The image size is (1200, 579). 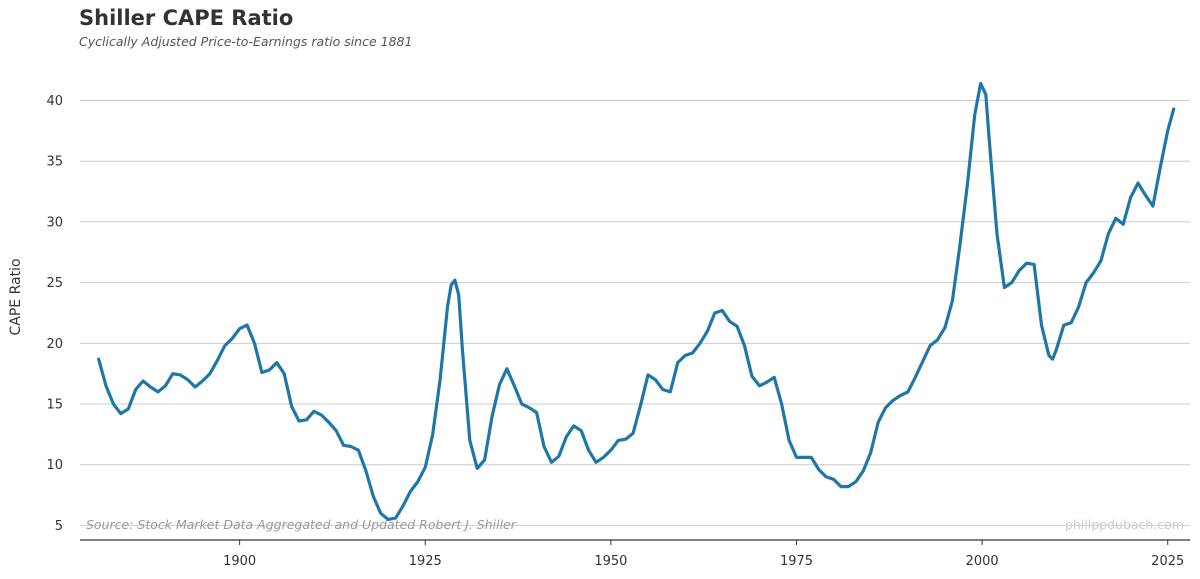 What do you see at coordinates (610, 561) in the screenshot?
I see `x-tick-label-1950: 1950` at bounding box center [610, 561].